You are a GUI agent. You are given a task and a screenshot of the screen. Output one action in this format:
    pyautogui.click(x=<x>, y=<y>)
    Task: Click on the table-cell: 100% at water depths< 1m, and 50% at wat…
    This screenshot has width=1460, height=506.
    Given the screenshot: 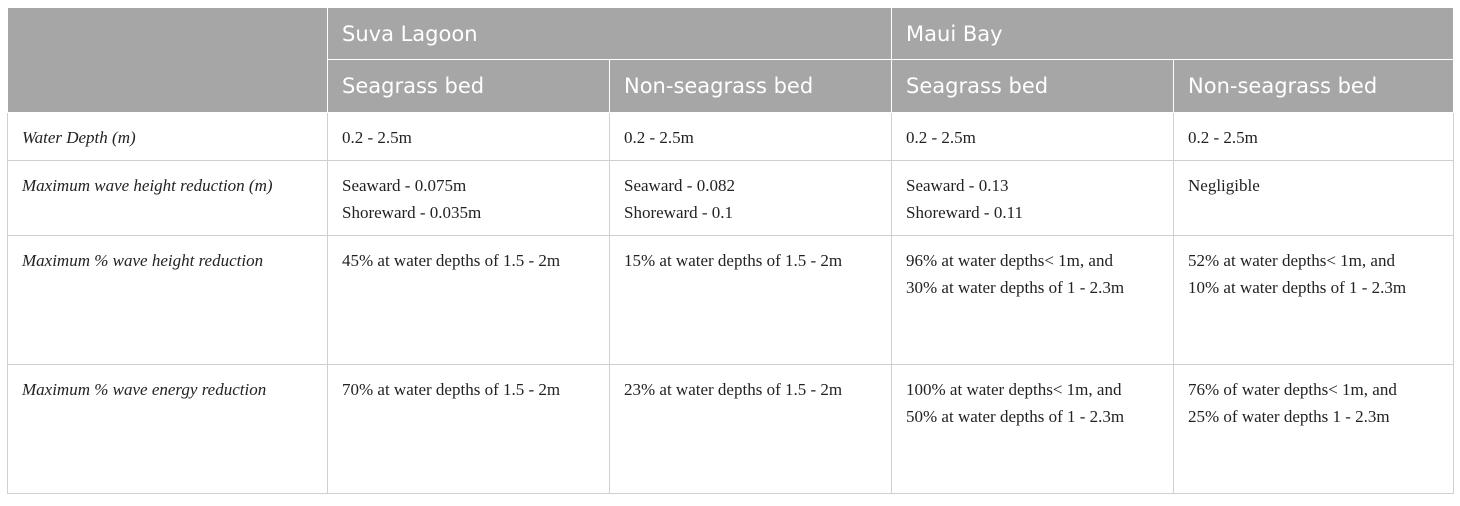 What is the action you would take?
    pyautogui.click(x=1033, y=429)
    